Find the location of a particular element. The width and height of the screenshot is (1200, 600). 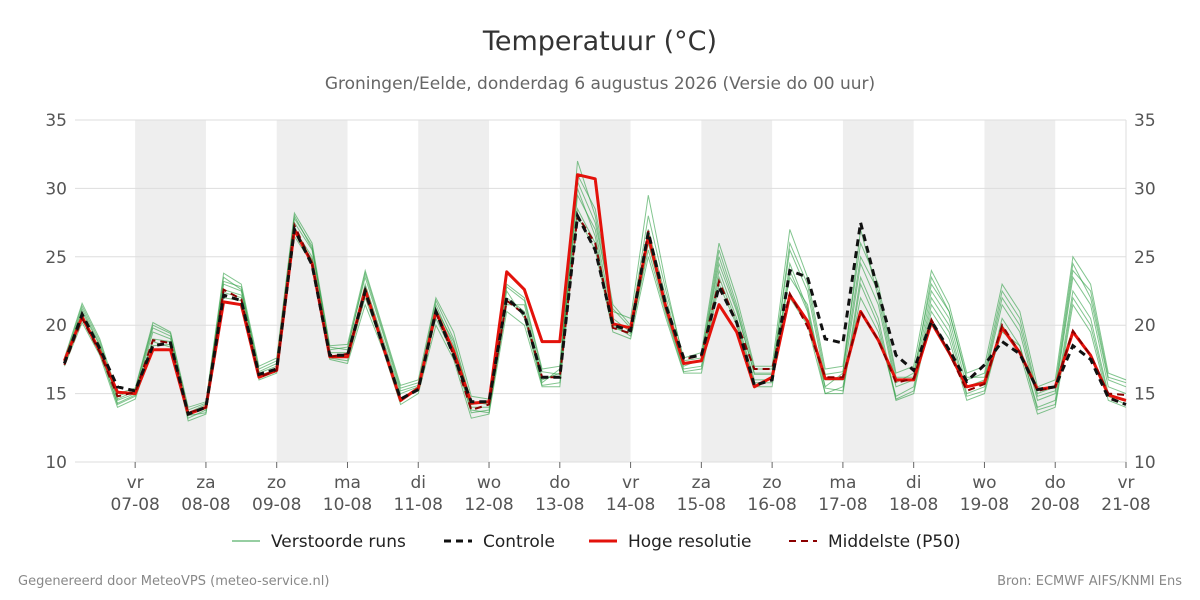

x-tick-date-3: 09-08 is located at coordinates (276, 505).